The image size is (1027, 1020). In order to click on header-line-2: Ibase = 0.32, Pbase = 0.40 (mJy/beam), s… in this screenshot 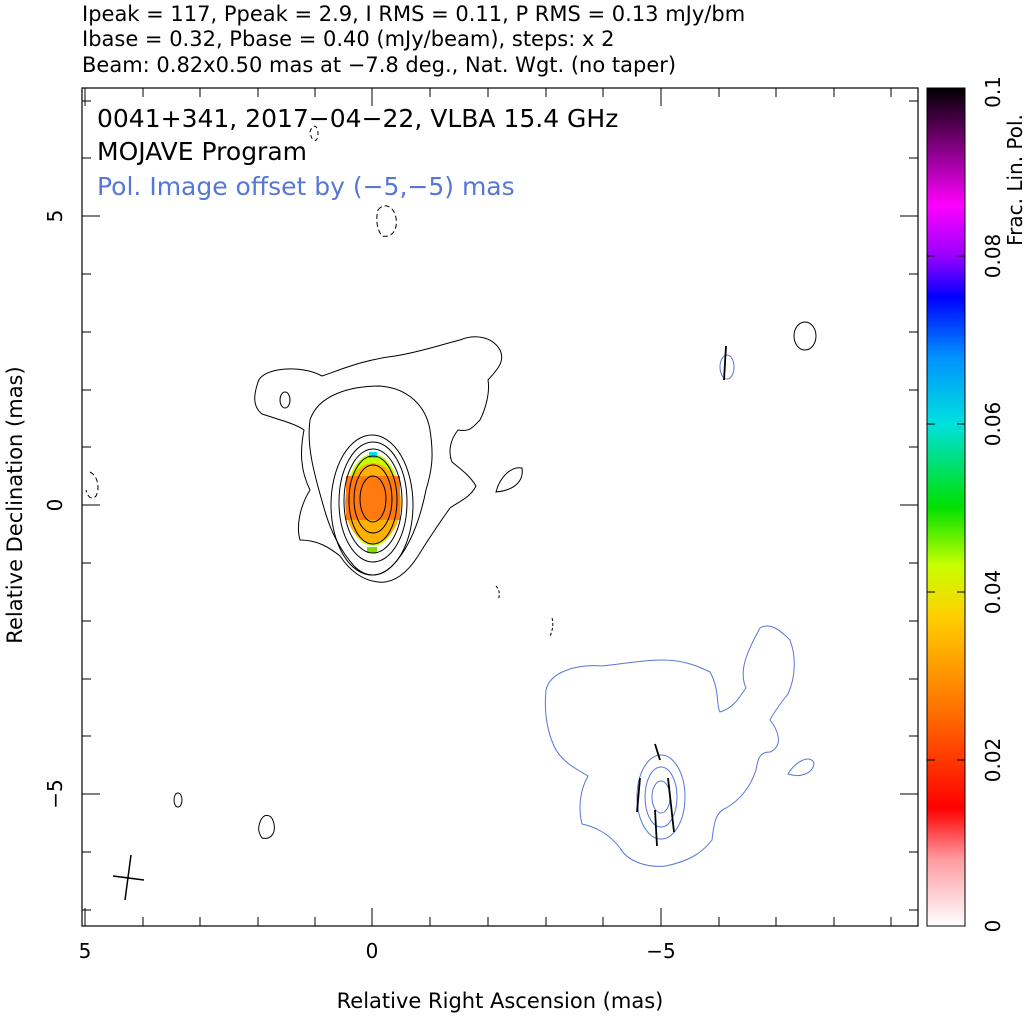, I will do `click(348, 39)`.